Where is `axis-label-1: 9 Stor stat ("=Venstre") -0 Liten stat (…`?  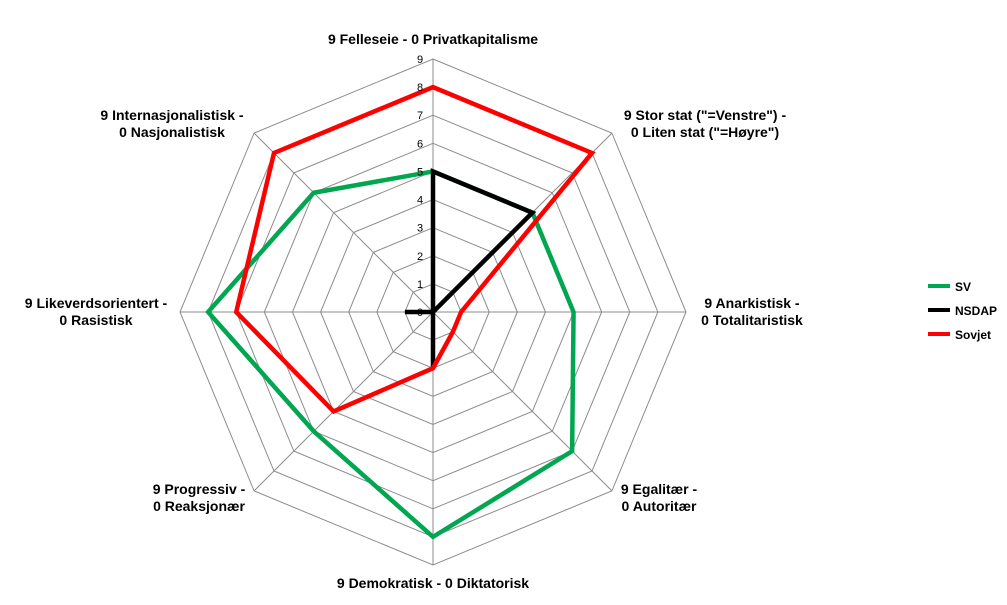
axis-label-1: 9 Stor stat ("=Venstre") -0 Liten stat (… is located at coordinates (705, 123).